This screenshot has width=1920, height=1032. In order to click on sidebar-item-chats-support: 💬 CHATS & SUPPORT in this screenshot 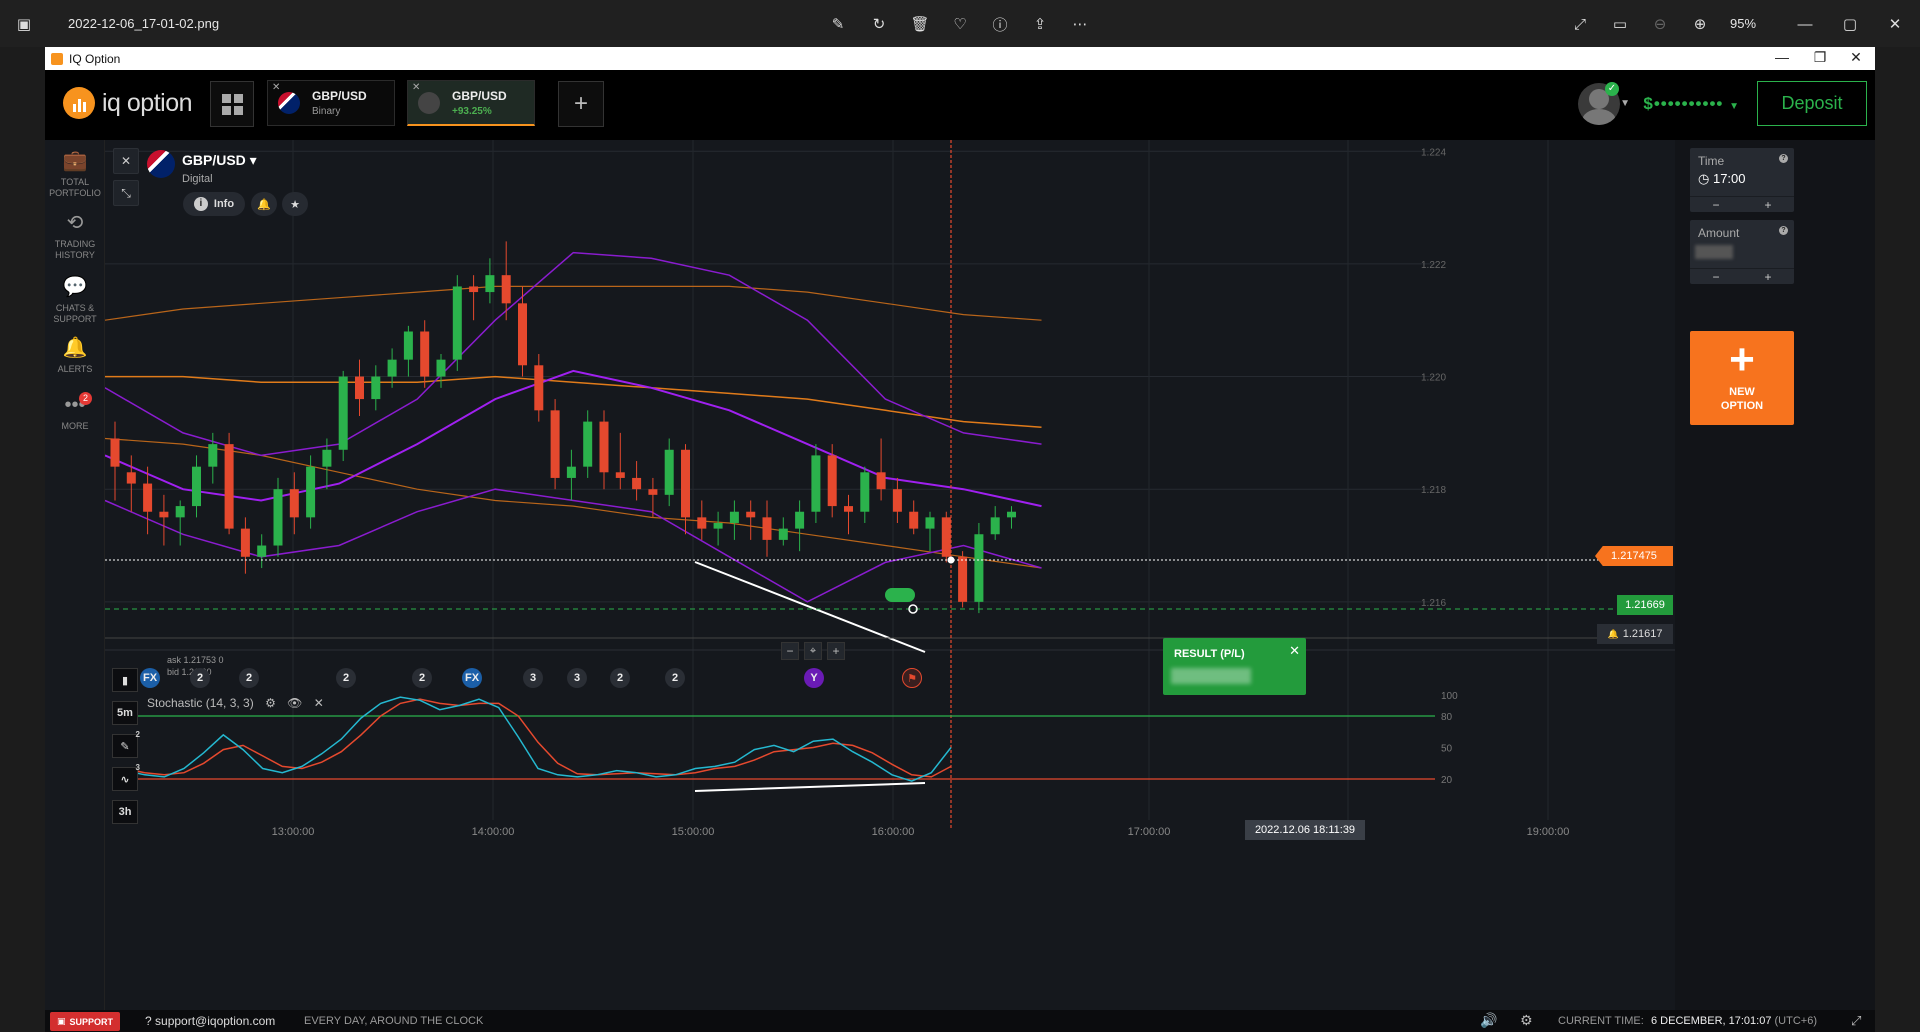, I will do `click(75, 300)`.